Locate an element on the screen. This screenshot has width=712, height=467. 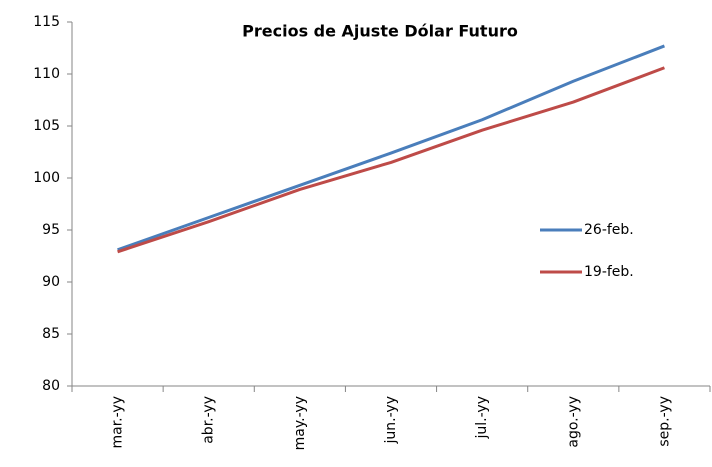
y-tick-label: 115 is located at coordinates (46, 22).